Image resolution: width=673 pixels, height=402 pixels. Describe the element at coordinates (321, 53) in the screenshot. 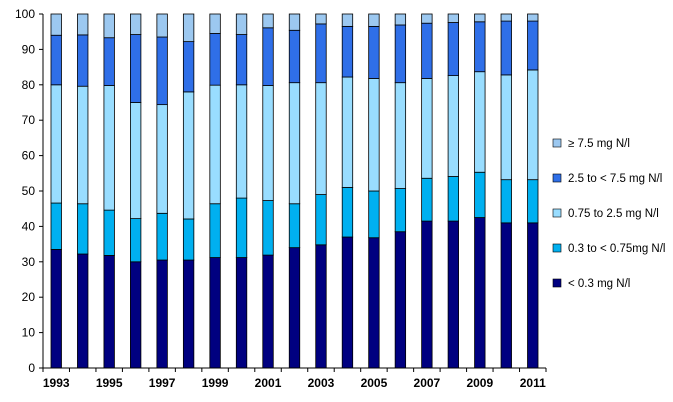

I see `bar-segment-2003-s3` at that location.